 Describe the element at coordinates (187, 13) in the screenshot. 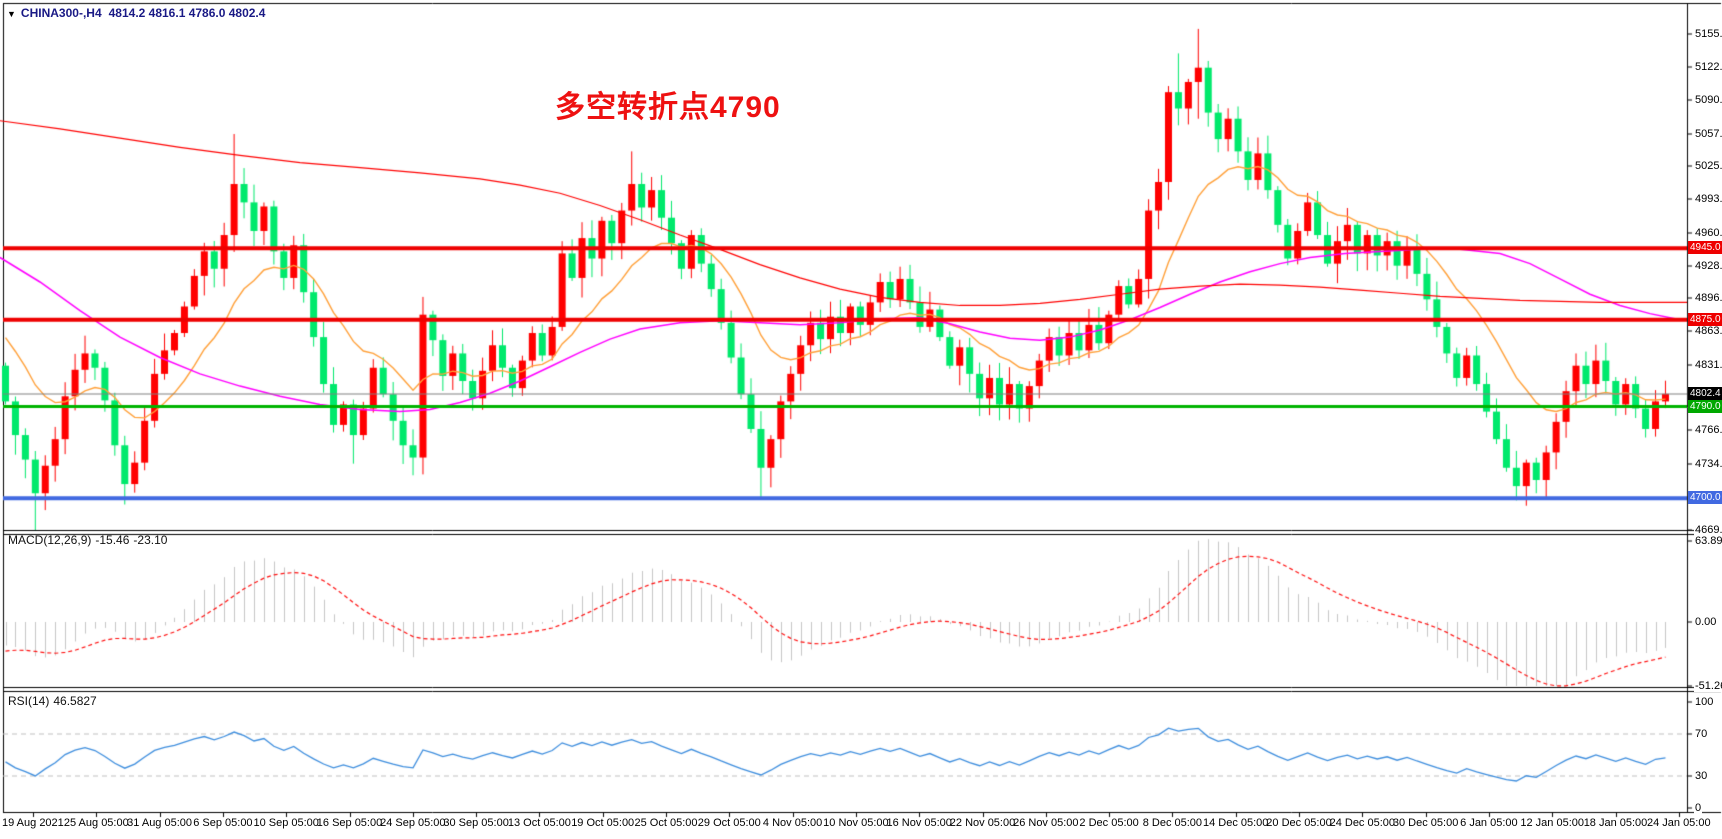

I see `chart-ohlc-quote: 4814.2 4816.1 4786.0 4802.4` at that location.